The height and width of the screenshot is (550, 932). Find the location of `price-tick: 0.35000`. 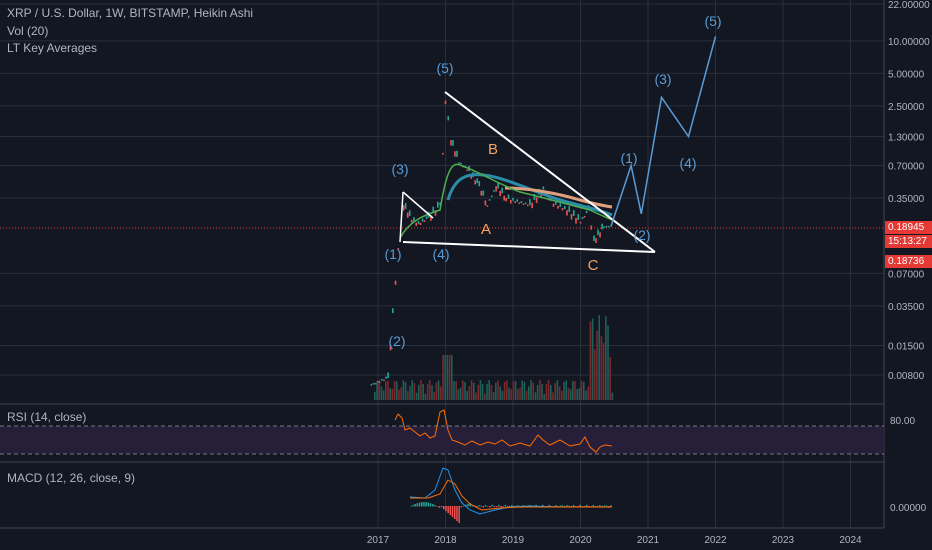

price-tick: 0.35000 is located at coordinates (906, 199).